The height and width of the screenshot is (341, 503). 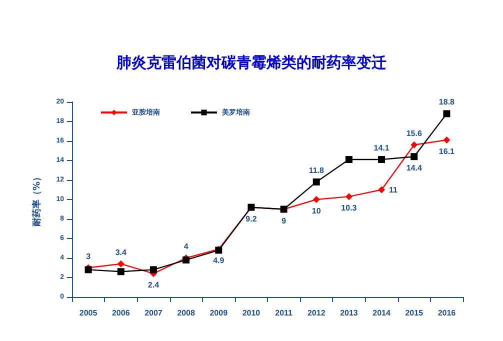 What do you see at coordinates (154, 285) in the screenshot?
I see `data-label: 2.4` at bounding box center [154, 285].